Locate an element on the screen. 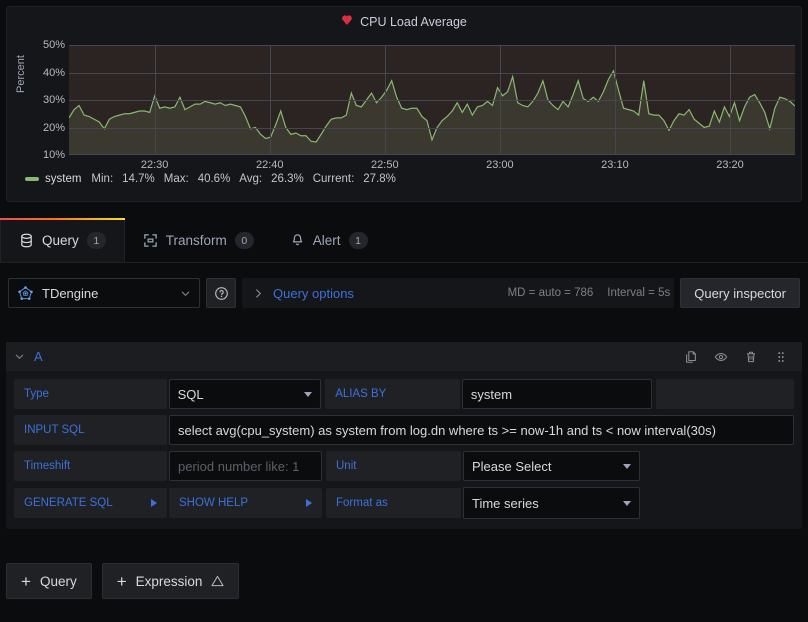 This screenshot has width=808, height=622. tab-query: Query 1 is located at coordinates (62, 240).